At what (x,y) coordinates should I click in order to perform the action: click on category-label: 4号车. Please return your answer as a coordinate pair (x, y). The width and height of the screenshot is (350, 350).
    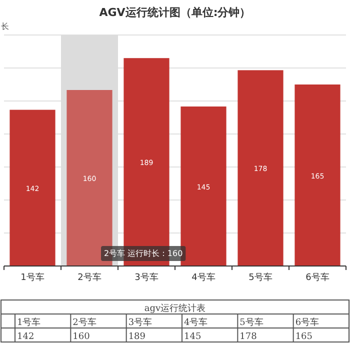
    Looking at the image, I should click on (196, 323).